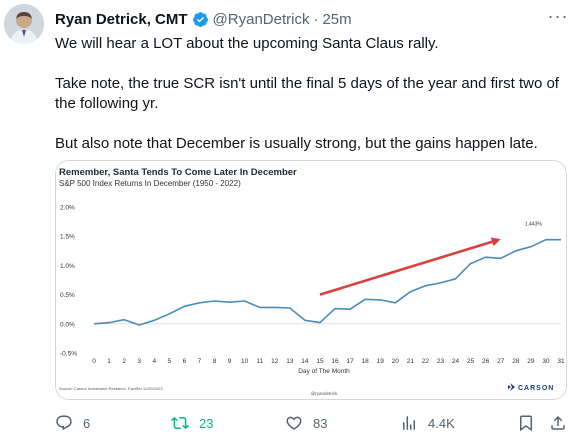  Describe the element at coordinates (67, 237) in the screenshot. I see `y-tick-label: 1.5%` at that location.